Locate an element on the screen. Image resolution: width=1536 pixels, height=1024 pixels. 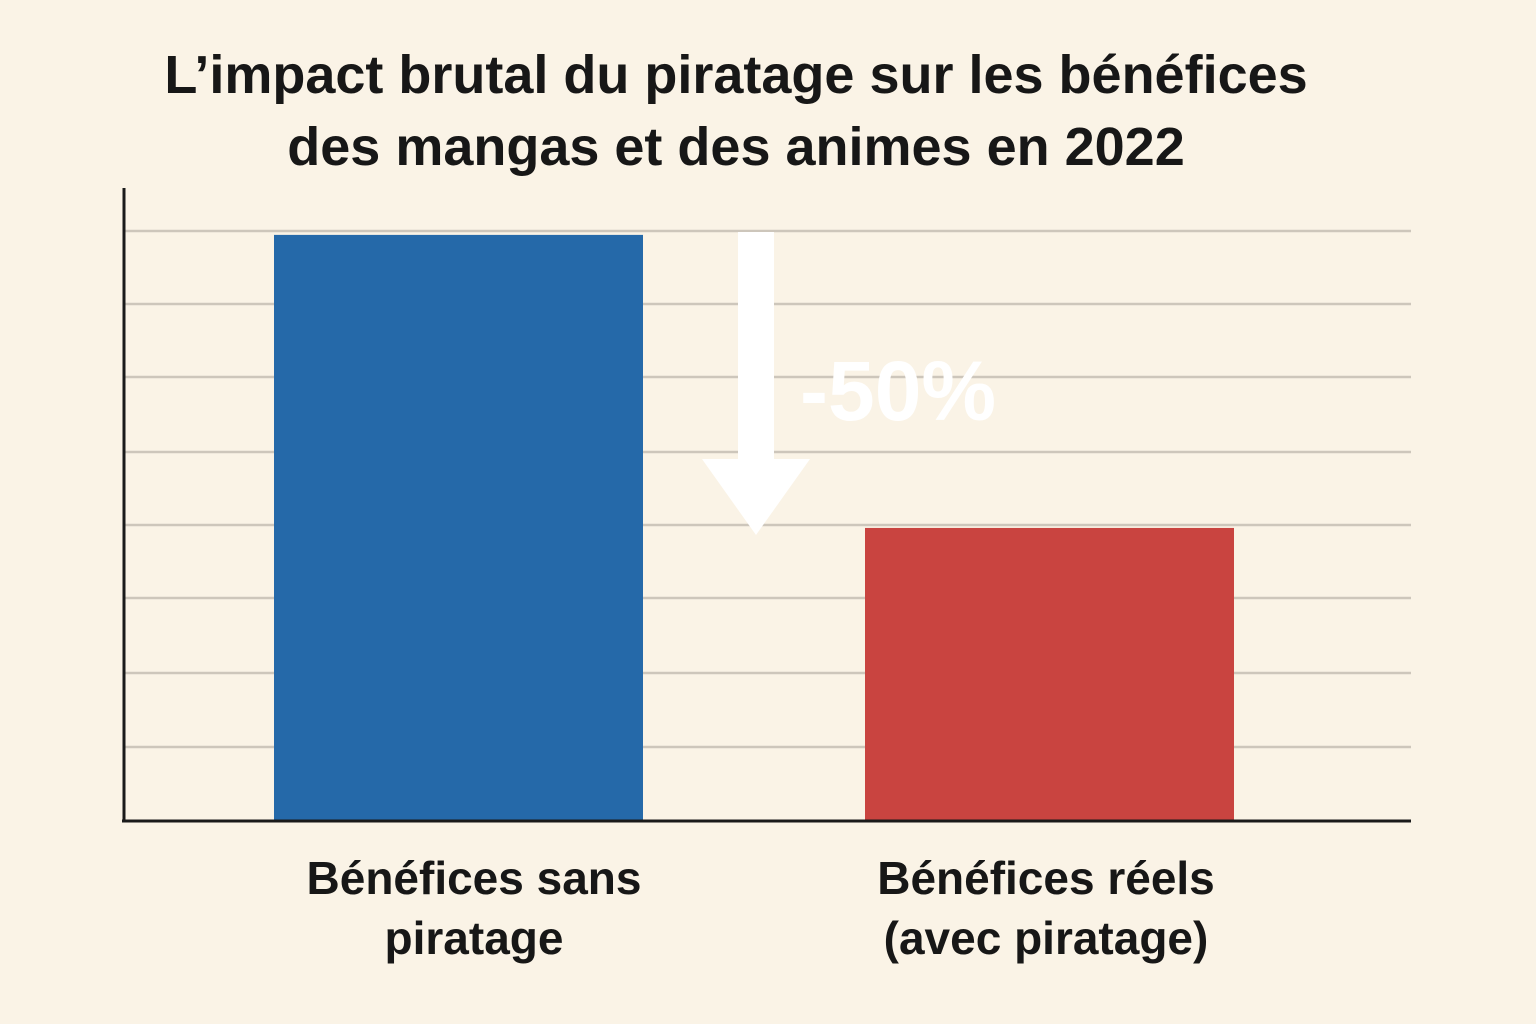
category-label-1: Bénéfices réels (avec piratage) is located at coordinates (1046, 908).